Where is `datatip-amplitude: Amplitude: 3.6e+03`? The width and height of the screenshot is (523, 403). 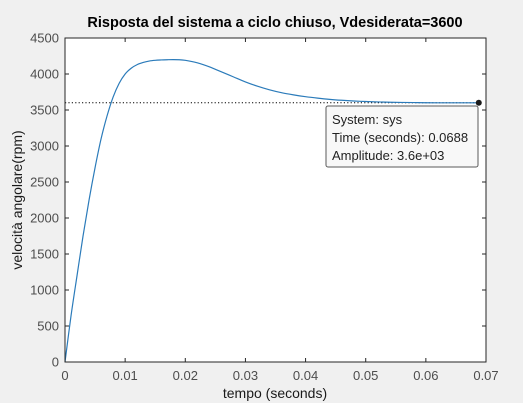
datatip-amplitude: Amplitude: 3.6e+03 is located at coordinates (388, 155).